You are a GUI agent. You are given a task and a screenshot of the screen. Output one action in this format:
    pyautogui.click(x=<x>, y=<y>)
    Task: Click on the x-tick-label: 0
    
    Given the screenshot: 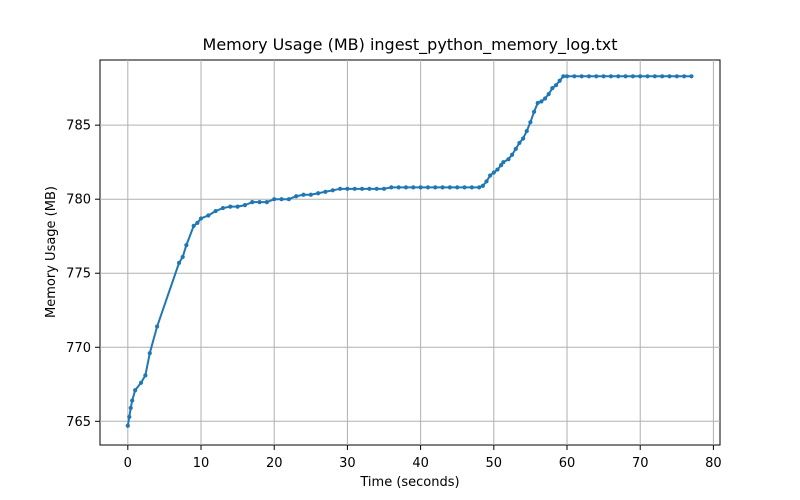 What is the action you would take?
    pyautogui.click(x=128, y=463)
    